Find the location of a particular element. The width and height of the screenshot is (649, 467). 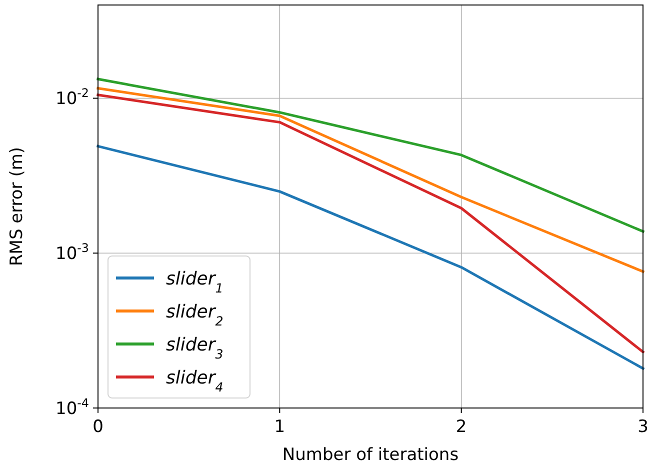

legend-label: slider$_{1}$ is located at coordinates (195, 281).